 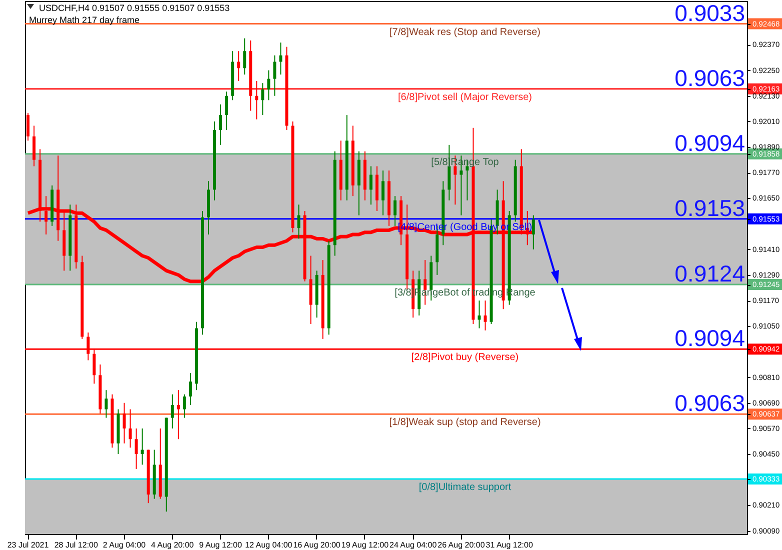 I want to click on x-tick-label: 9 Aug 12:00, so click(x=220, y=545).